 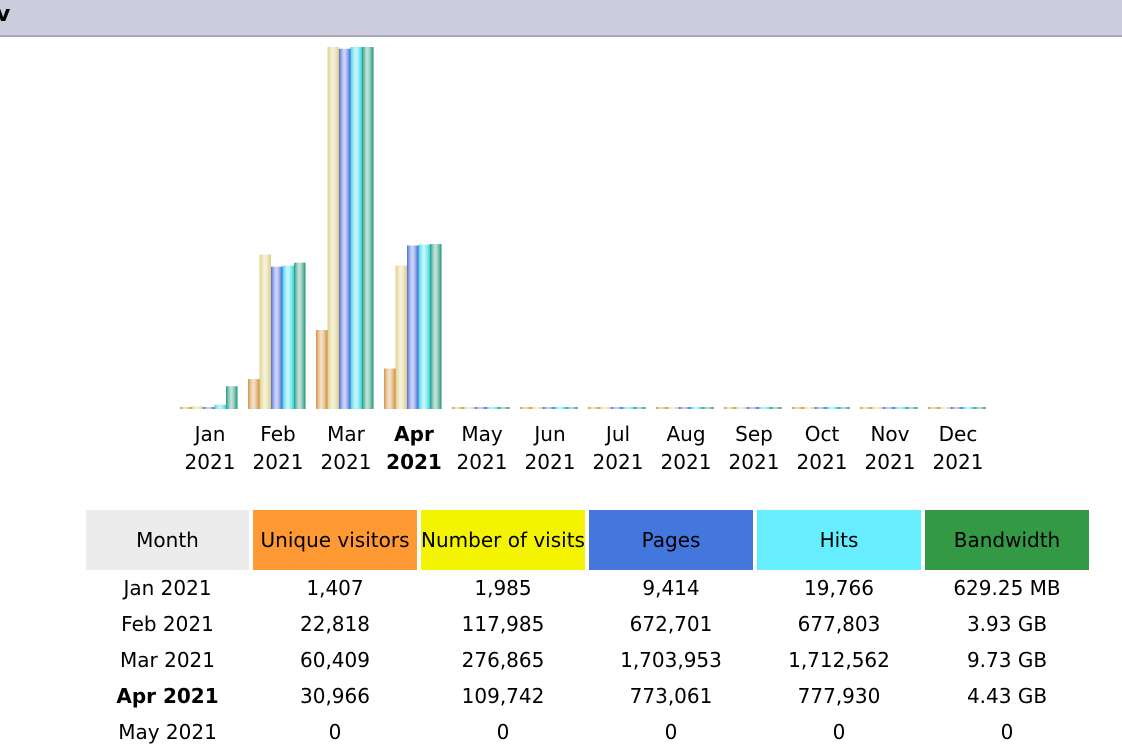 I want to click on bar-pages-sep, so click(x=753, y=408).